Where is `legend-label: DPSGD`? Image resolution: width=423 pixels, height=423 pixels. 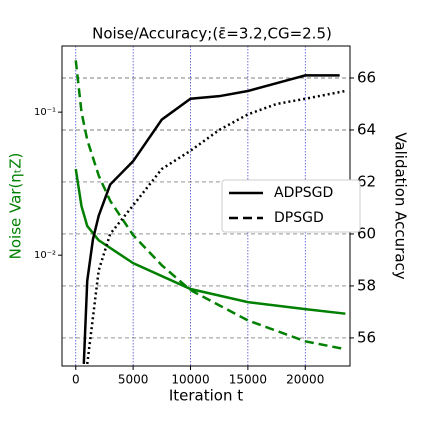
legend-label: DPSGD is located at coordinates (299, 218).